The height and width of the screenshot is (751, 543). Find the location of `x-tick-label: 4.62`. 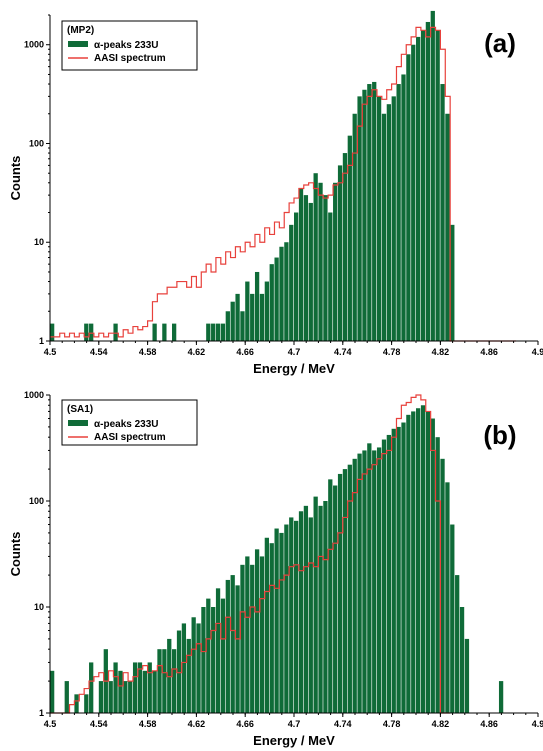

x-tick-label: 4.62 is located at coordinates (197, 352).